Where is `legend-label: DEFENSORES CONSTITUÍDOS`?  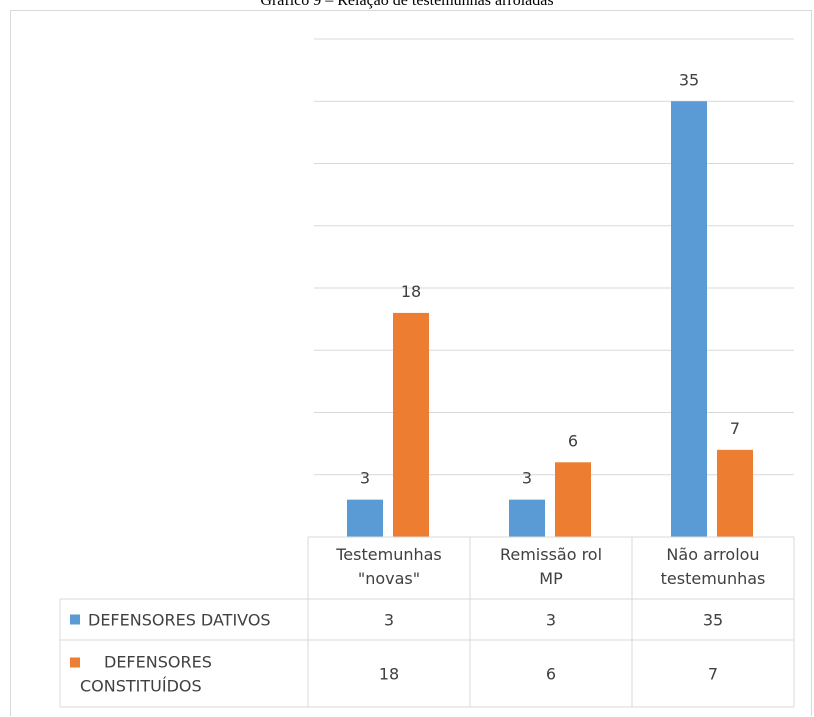 legend-label: DEFENSORES CONSTITUÍDOS is located at coordinates (146, 674).